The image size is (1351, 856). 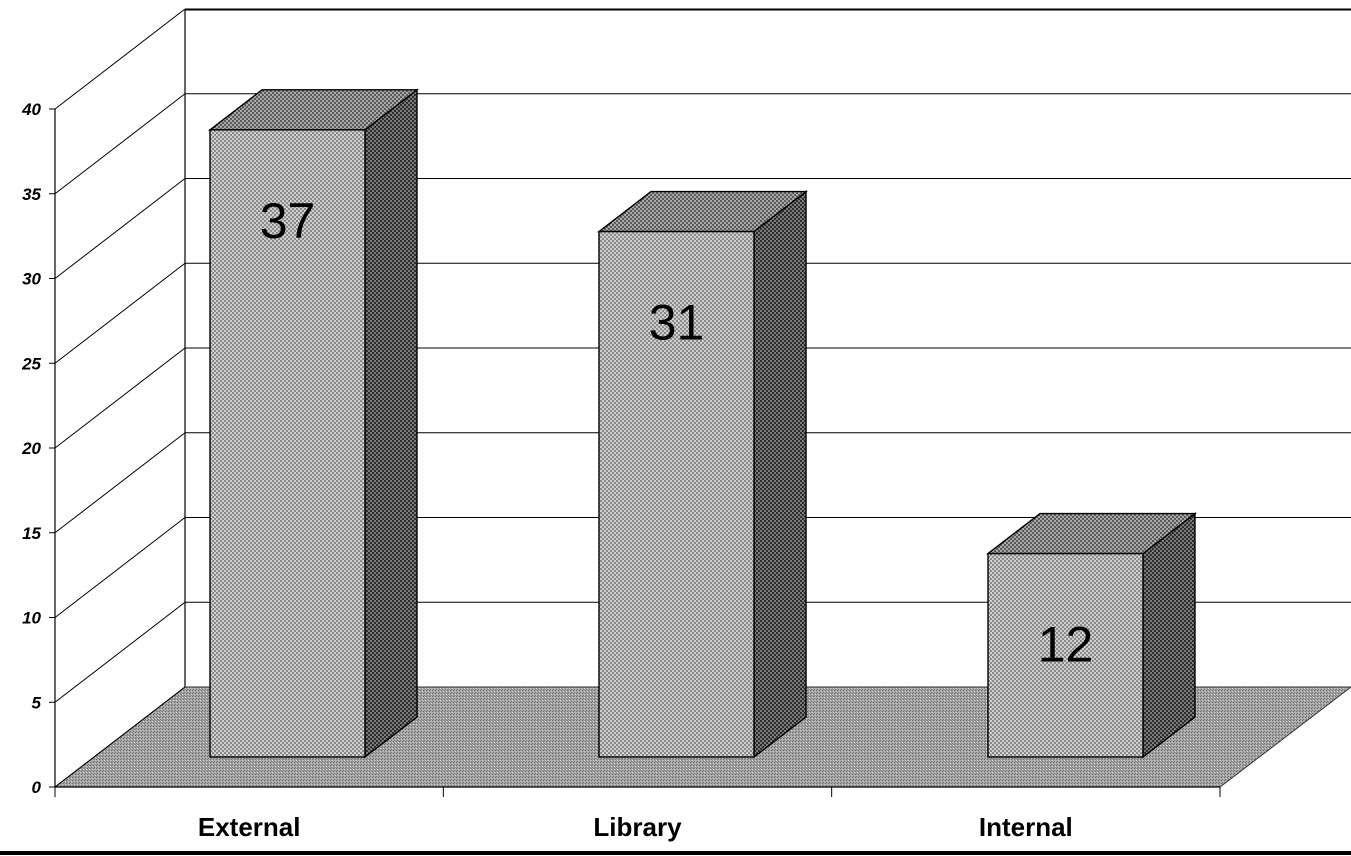 I want to click on data-label: 37, so click(x=288, y=221).